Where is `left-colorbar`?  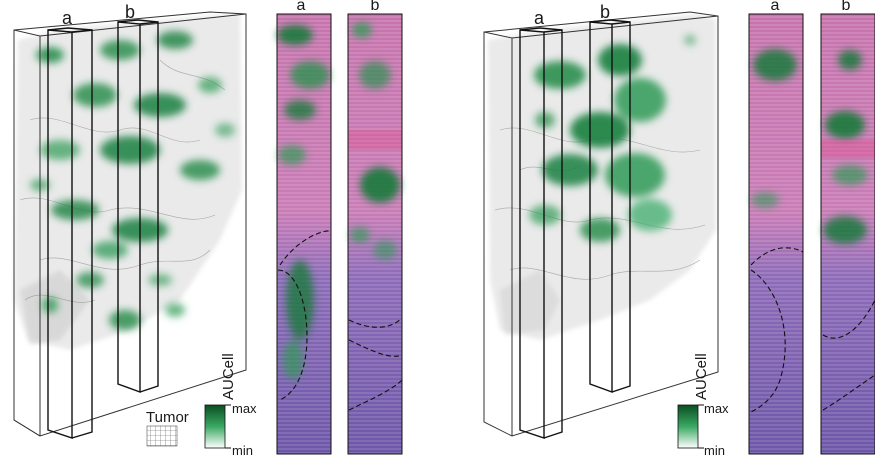 left-colorbar is located at coordinates (215, 426).